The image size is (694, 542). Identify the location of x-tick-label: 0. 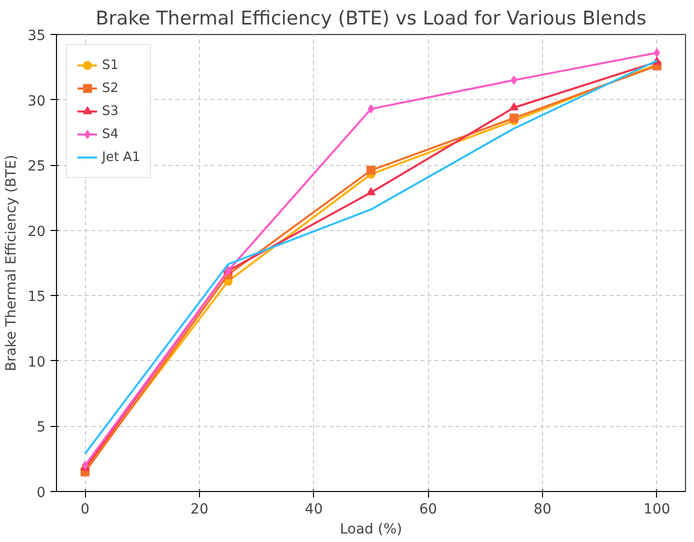
(85, 510).